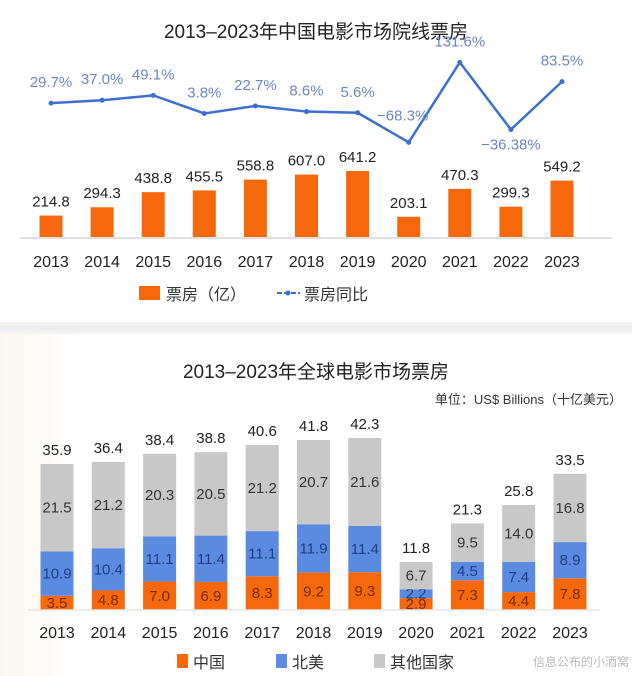 This screenshot has height=676, width=632. Describe the element at coordinates (365, 549) in the screenshot. I see `segment-value-label: 11.4` at that location.